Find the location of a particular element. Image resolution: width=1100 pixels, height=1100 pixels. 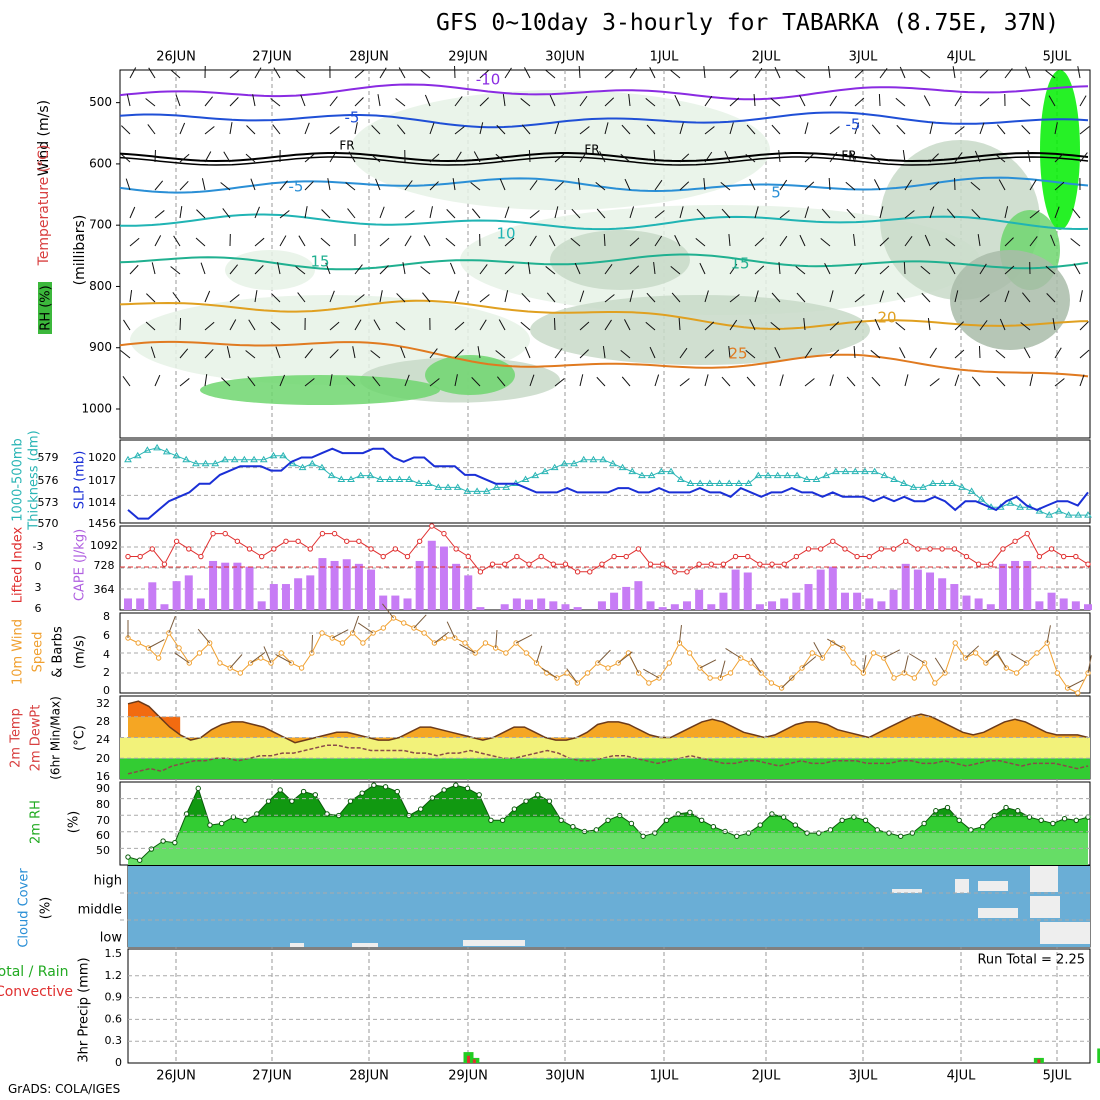

rh-axis-label: RH (%) is located at coordinates (46, 307).